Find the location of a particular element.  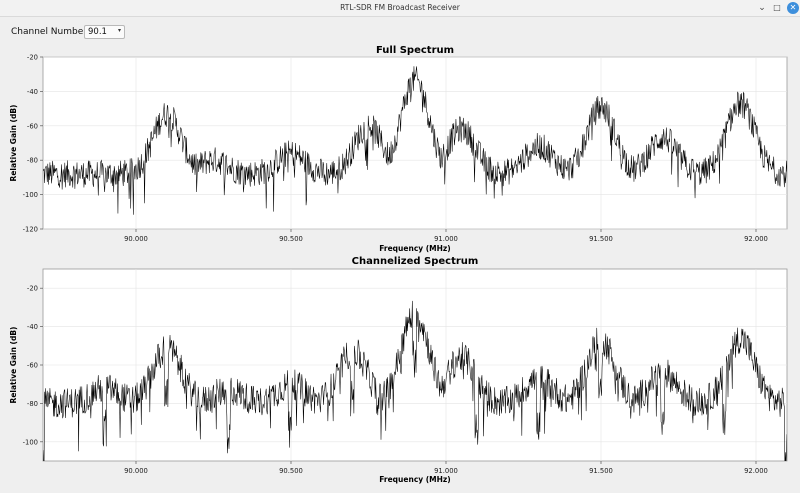

chart-title: Full Spectrum is located at coordinates (415, 50).